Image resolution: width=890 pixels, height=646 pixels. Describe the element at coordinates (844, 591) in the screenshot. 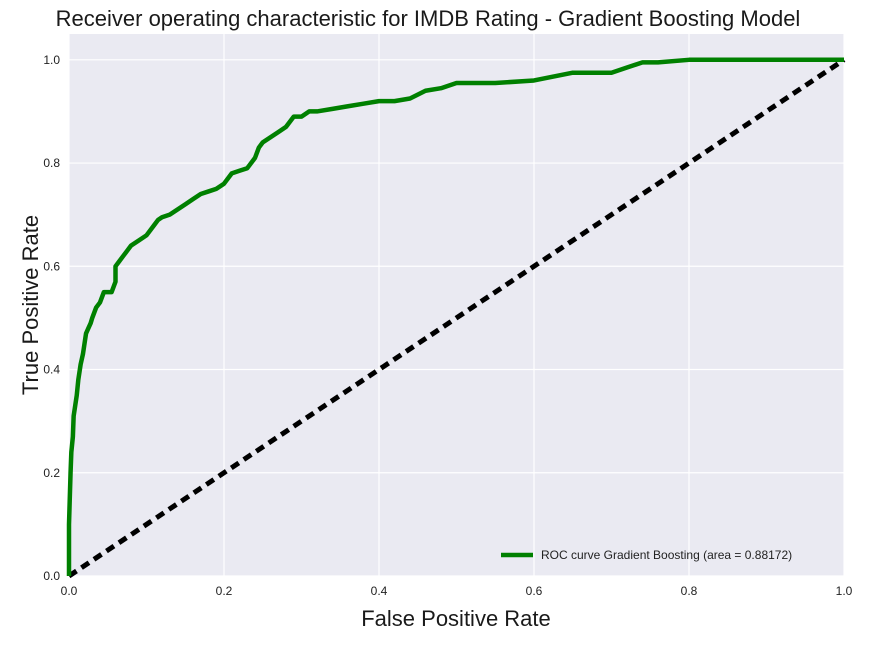

I see `x-tick-label: 1.0` at that location.